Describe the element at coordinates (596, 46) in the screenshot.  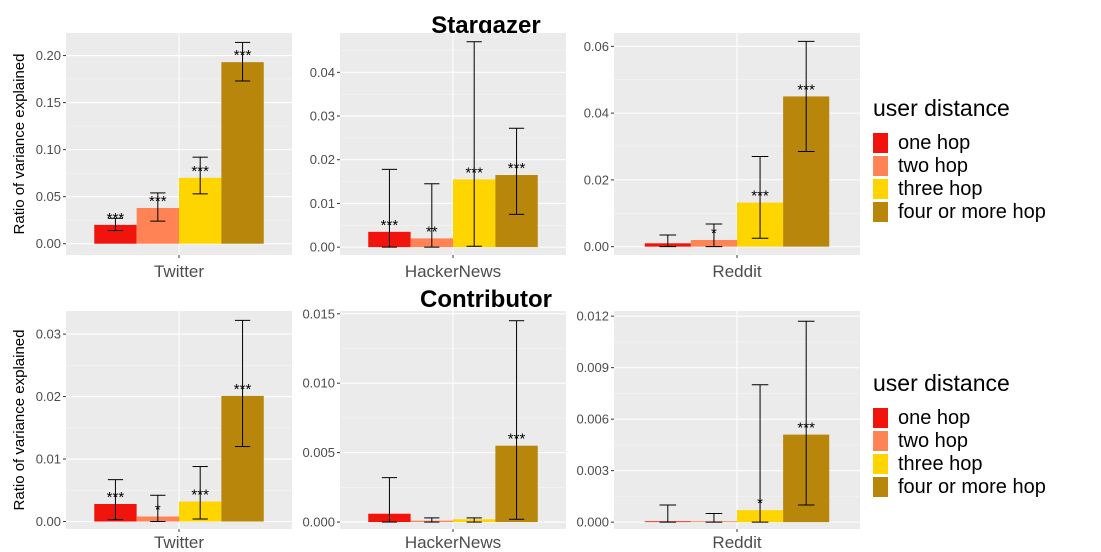
I see `y-tick-label: 0.06` at that location.